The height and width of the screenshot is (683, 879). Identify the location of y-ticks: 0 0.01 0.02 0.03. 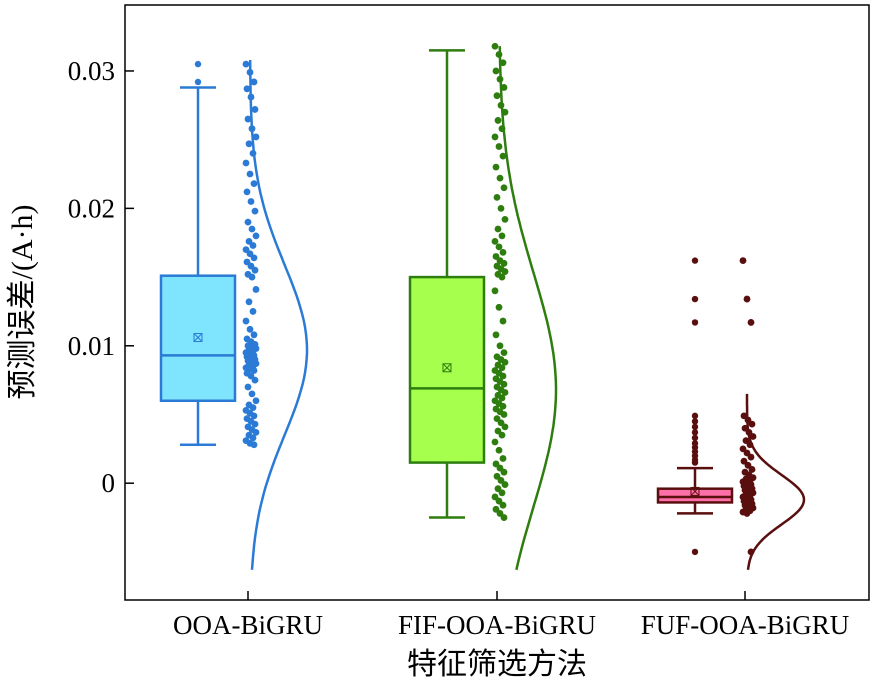
(101, 277).